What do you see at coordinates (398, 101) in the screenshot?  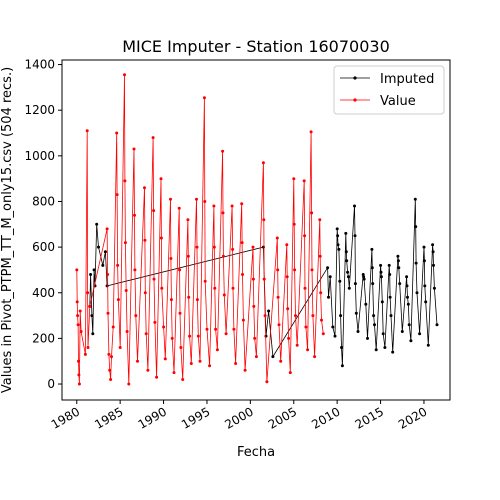 I see `legend-value-label: Value` at bounding box center [398, 101].